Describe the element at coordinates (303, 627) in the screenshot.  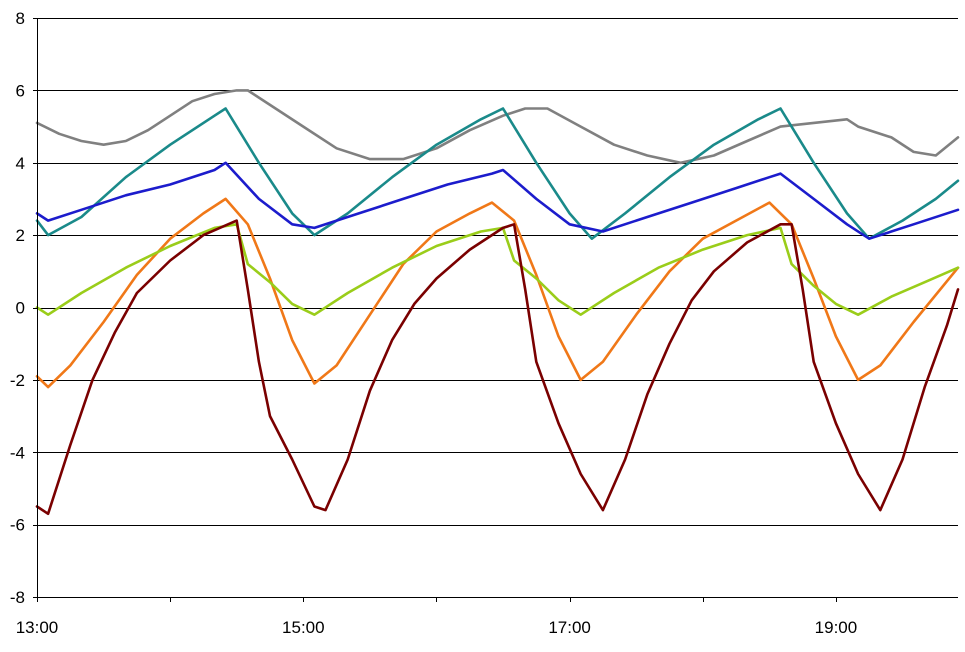
I see `x-tick-label-1: 15:00` at that location.